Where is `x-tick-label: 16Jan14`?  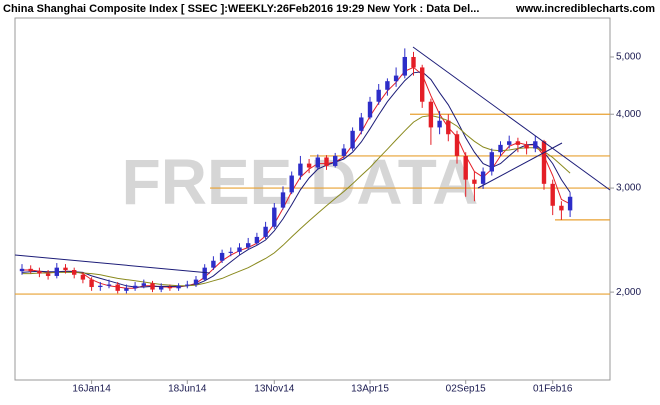
x-tick-label: 16Jan14 is located at coordinates (91, 389).